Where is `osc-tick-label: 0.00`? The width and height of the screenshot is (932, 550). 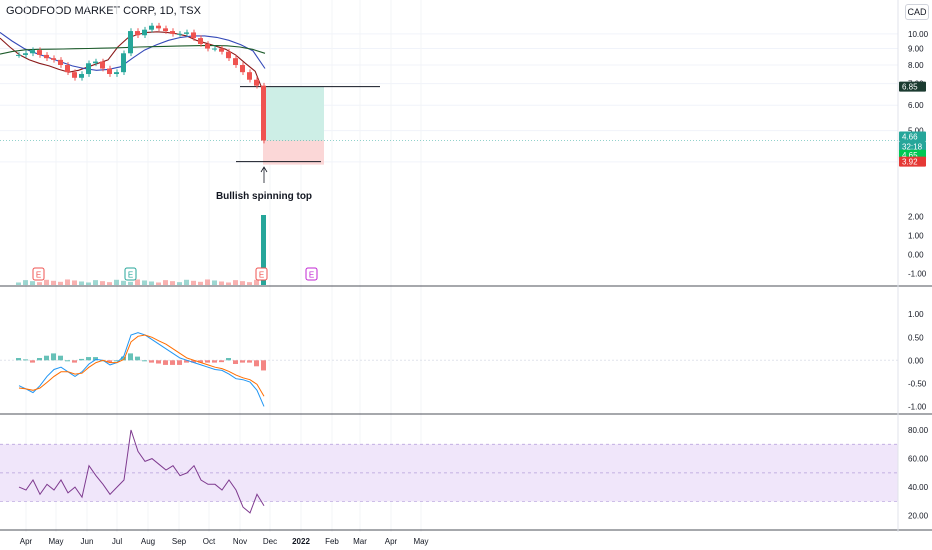 osc-tick-label: 0.00 is located at coordinates (916, 254).